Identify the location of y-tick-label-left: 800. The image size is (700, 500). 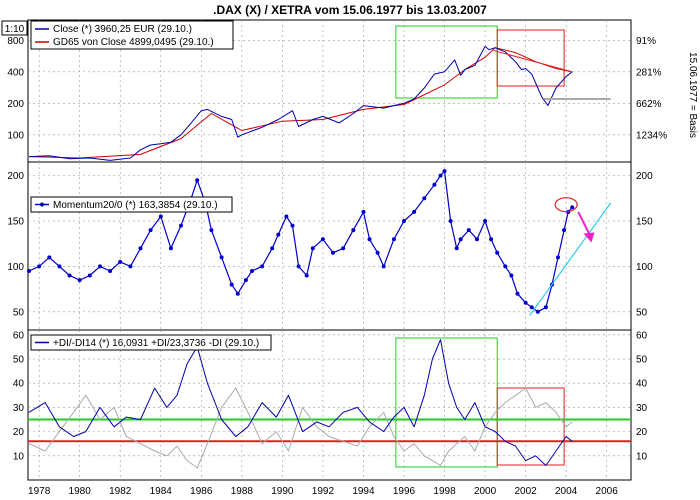
(15, 41).